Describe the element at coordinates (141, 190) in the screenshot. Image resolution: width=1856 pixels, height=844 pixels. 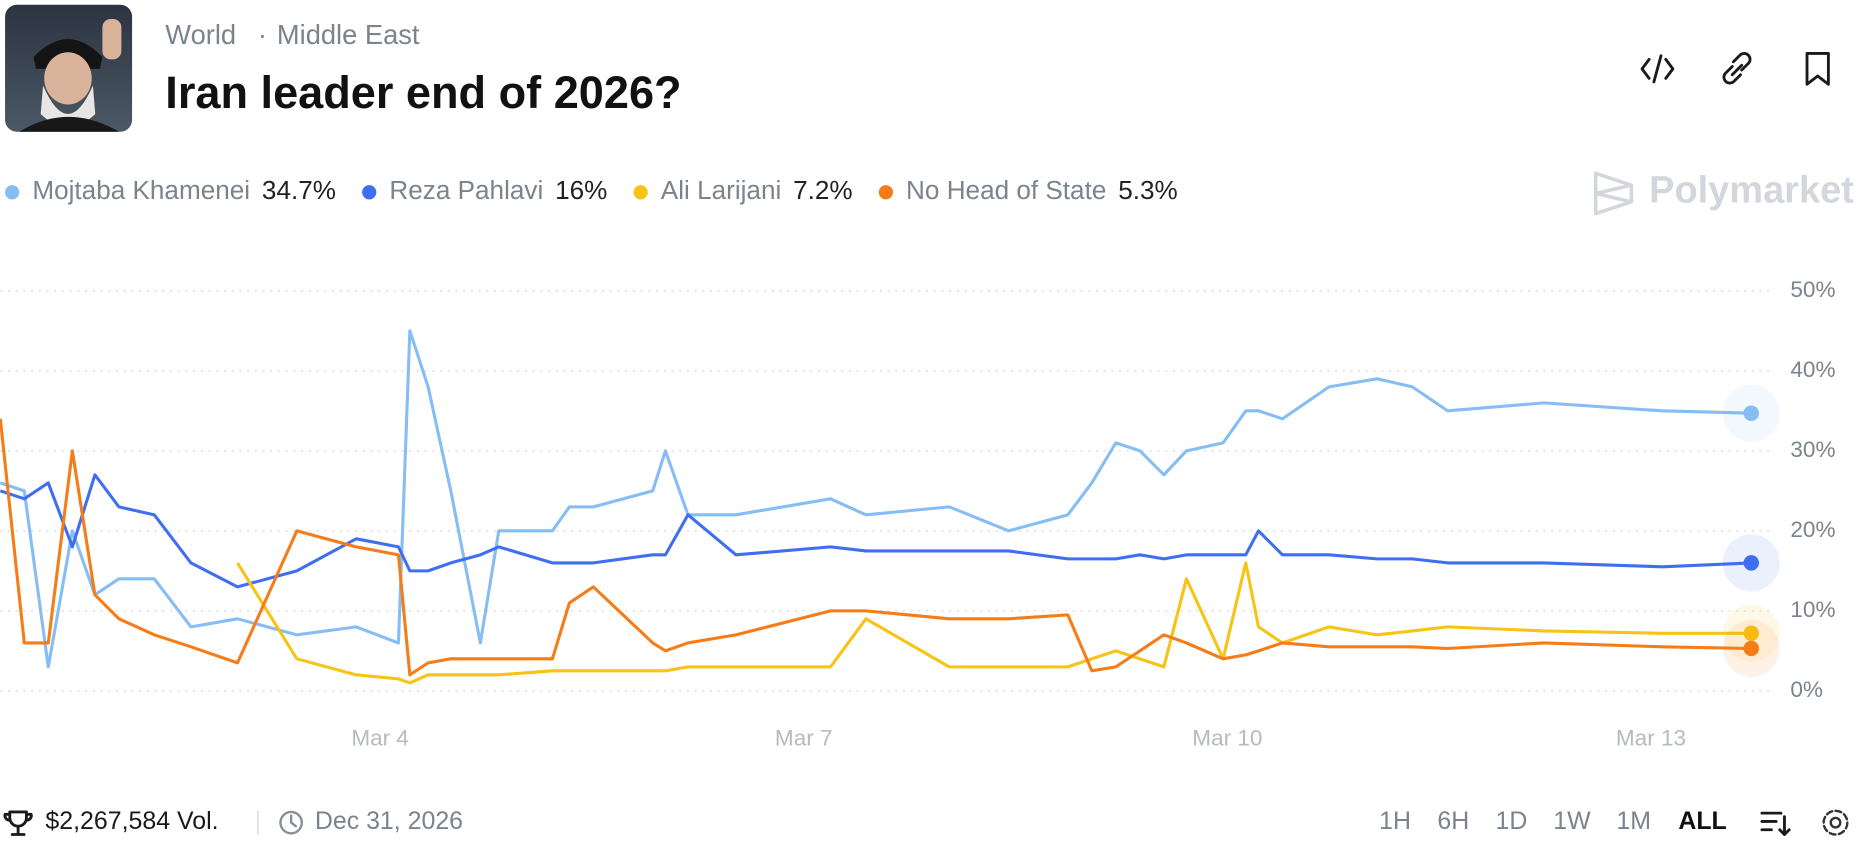
I see `legend-name: Mojtaba Khamenei` at that location.